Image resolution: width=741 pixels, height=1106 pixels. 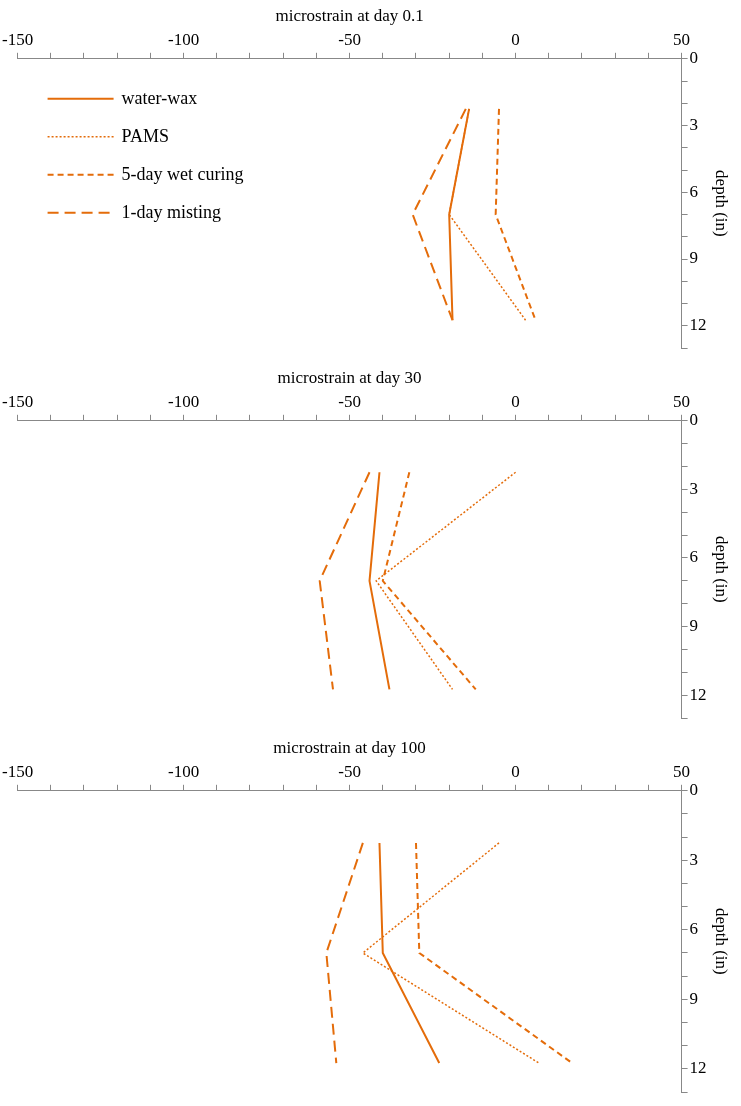 What do you see at coordinates (349, 747) in the screenshot?
I see `x-axis-title: microstrain at day 100` at bounding box center [349, 747].